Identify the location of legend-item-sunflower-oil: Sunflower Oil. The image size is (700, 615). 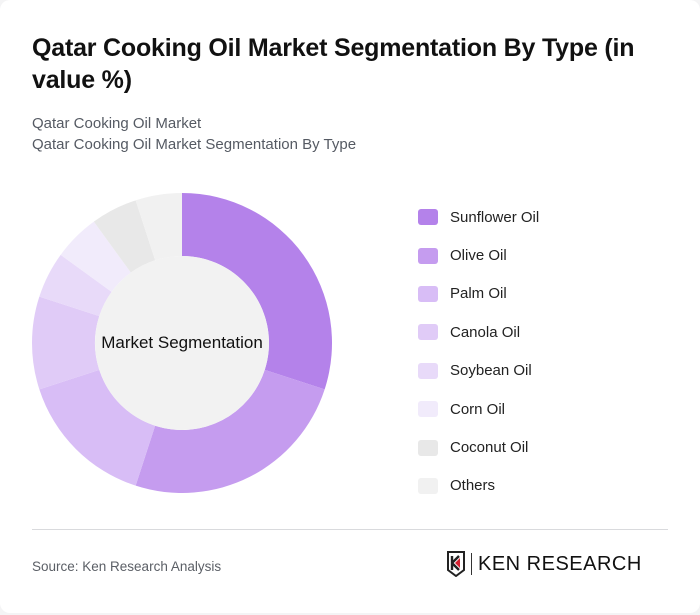
(478, 217).